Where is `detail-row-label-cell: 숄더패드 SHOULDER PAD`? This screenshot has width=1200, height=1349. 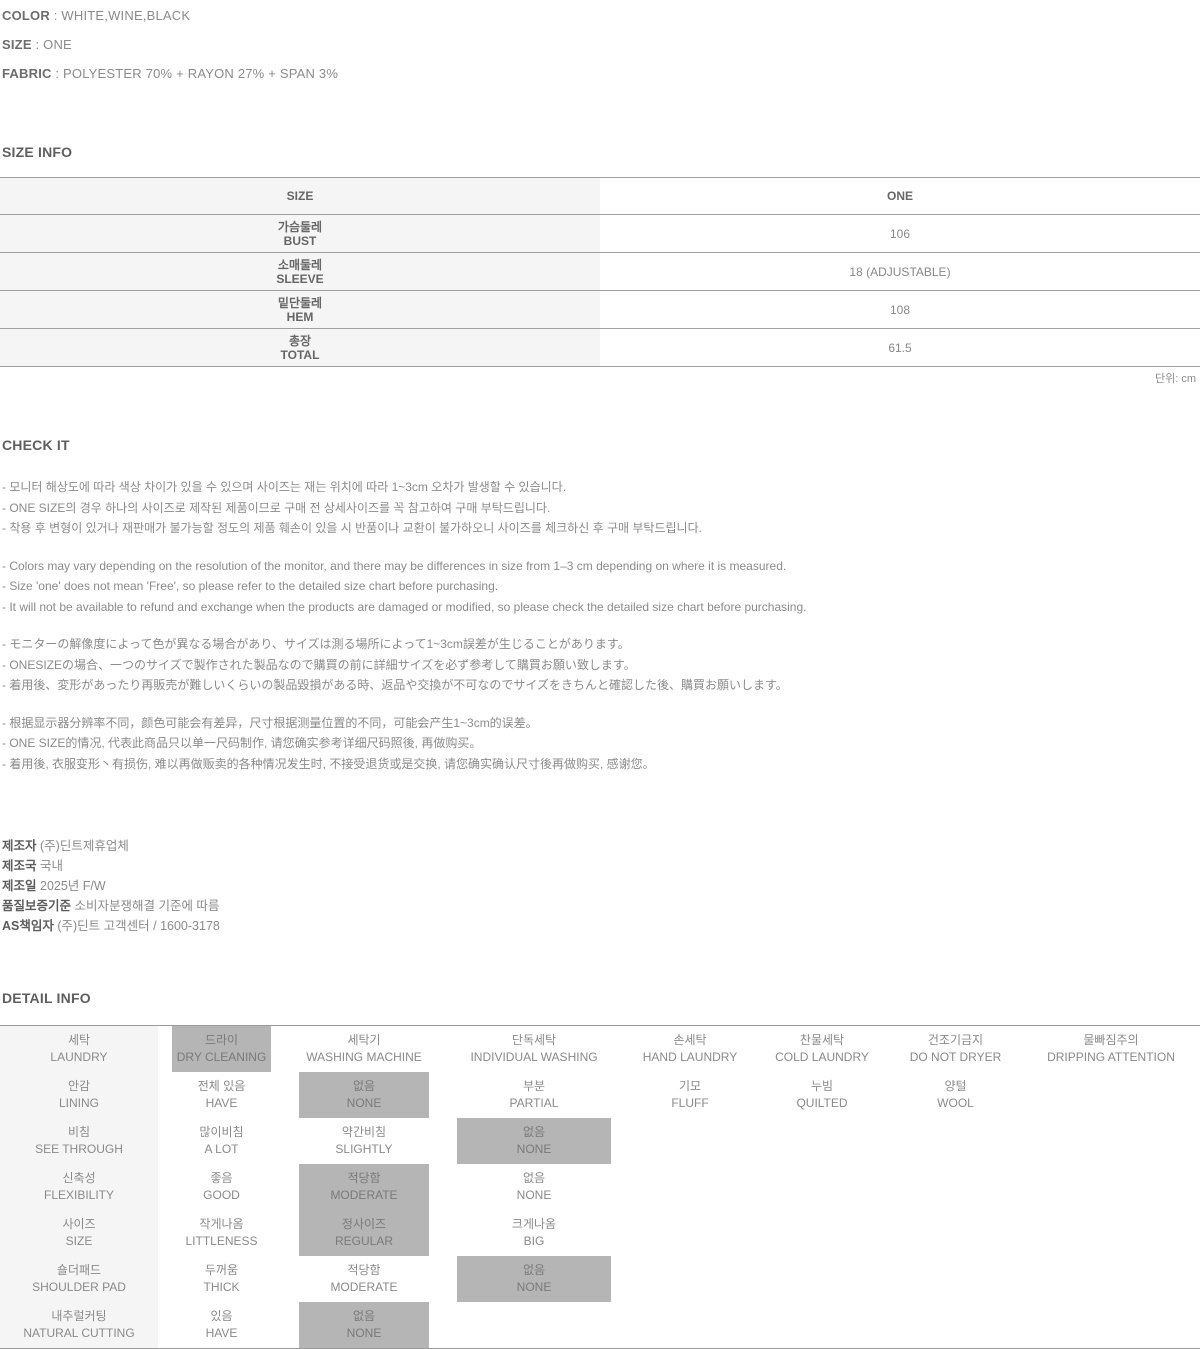 detail-row-label-cell: 숄더패드 SHOULDER PAD is located at coordinates (79, 1279).